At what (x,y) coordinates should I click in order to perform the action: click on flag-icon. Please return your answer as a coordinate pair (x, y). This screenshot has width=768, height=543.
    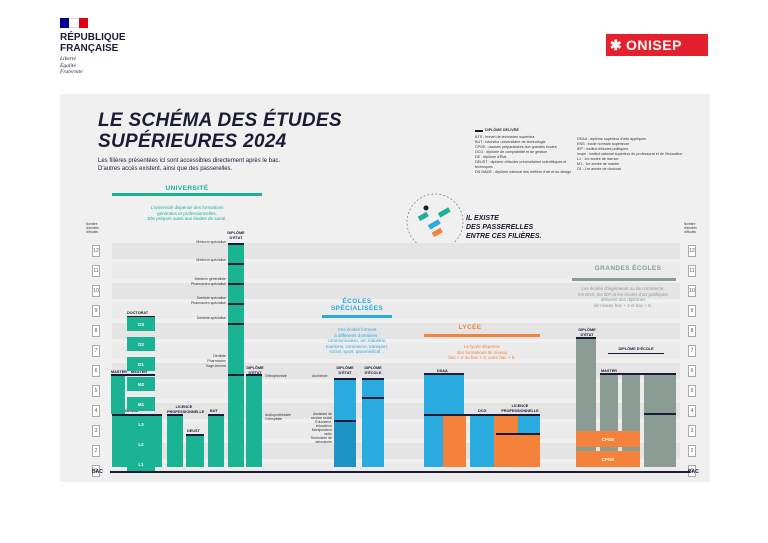
    Looking at the image, I should click on (74, 23).